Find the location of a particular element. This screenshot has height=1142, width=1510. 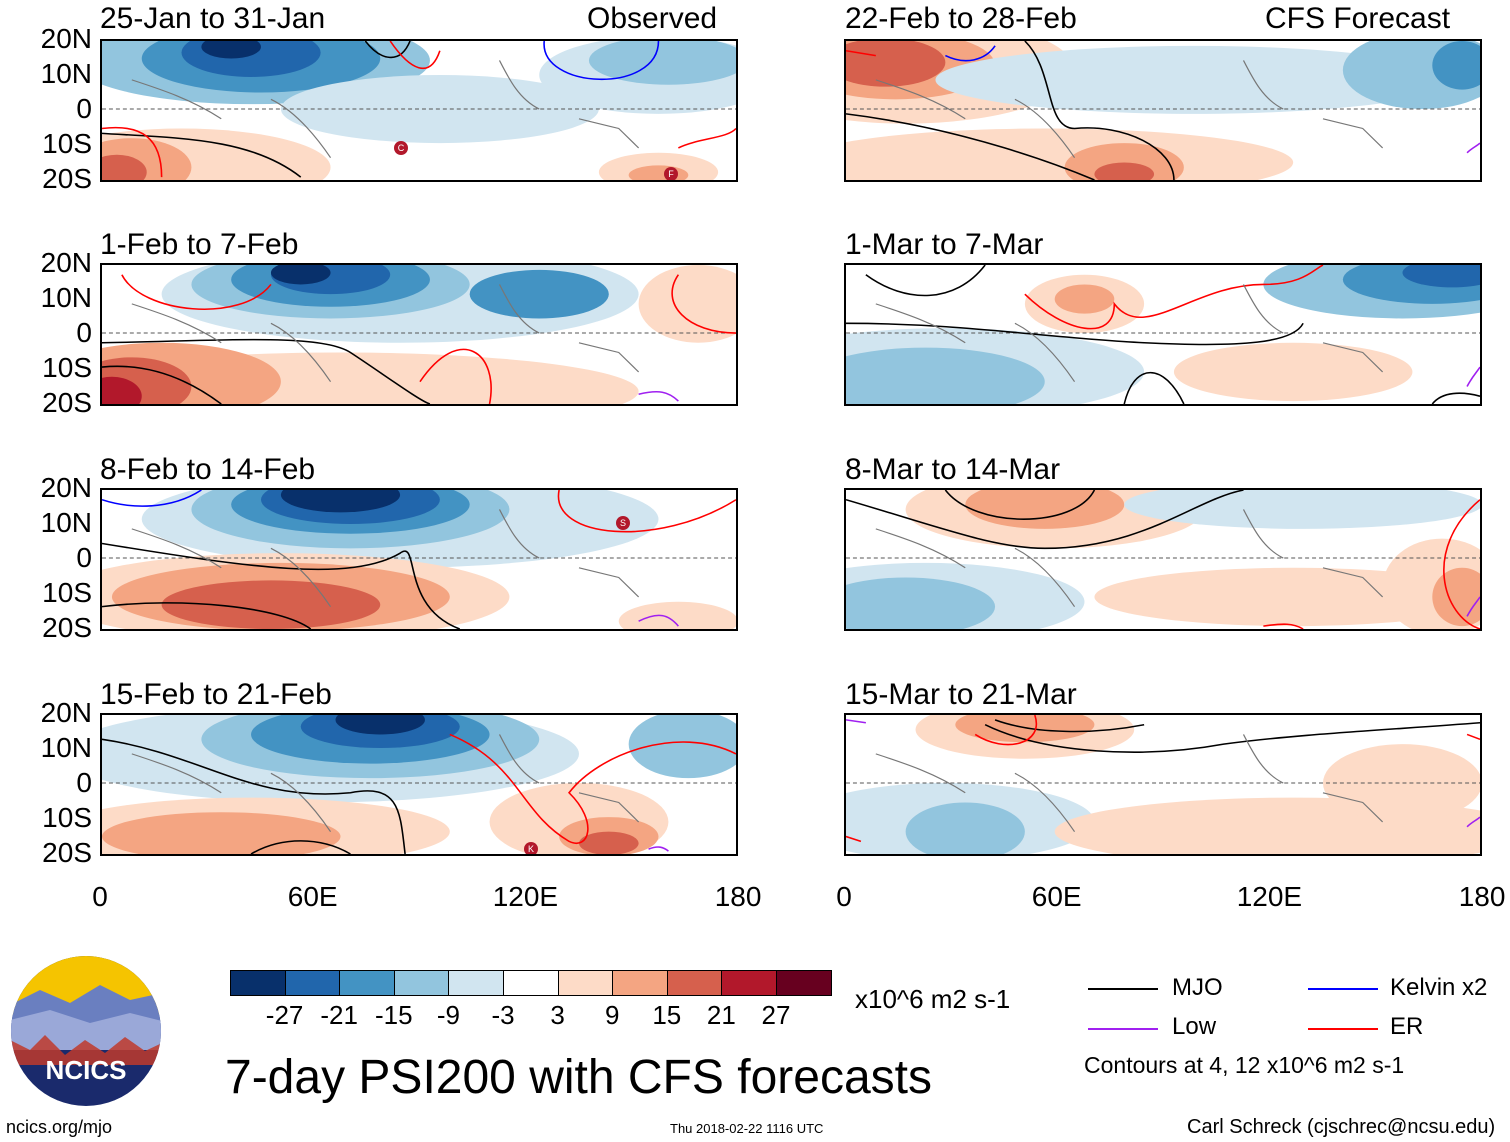

legend-label-mjo: MJO is located at coordinates (1197, 987).